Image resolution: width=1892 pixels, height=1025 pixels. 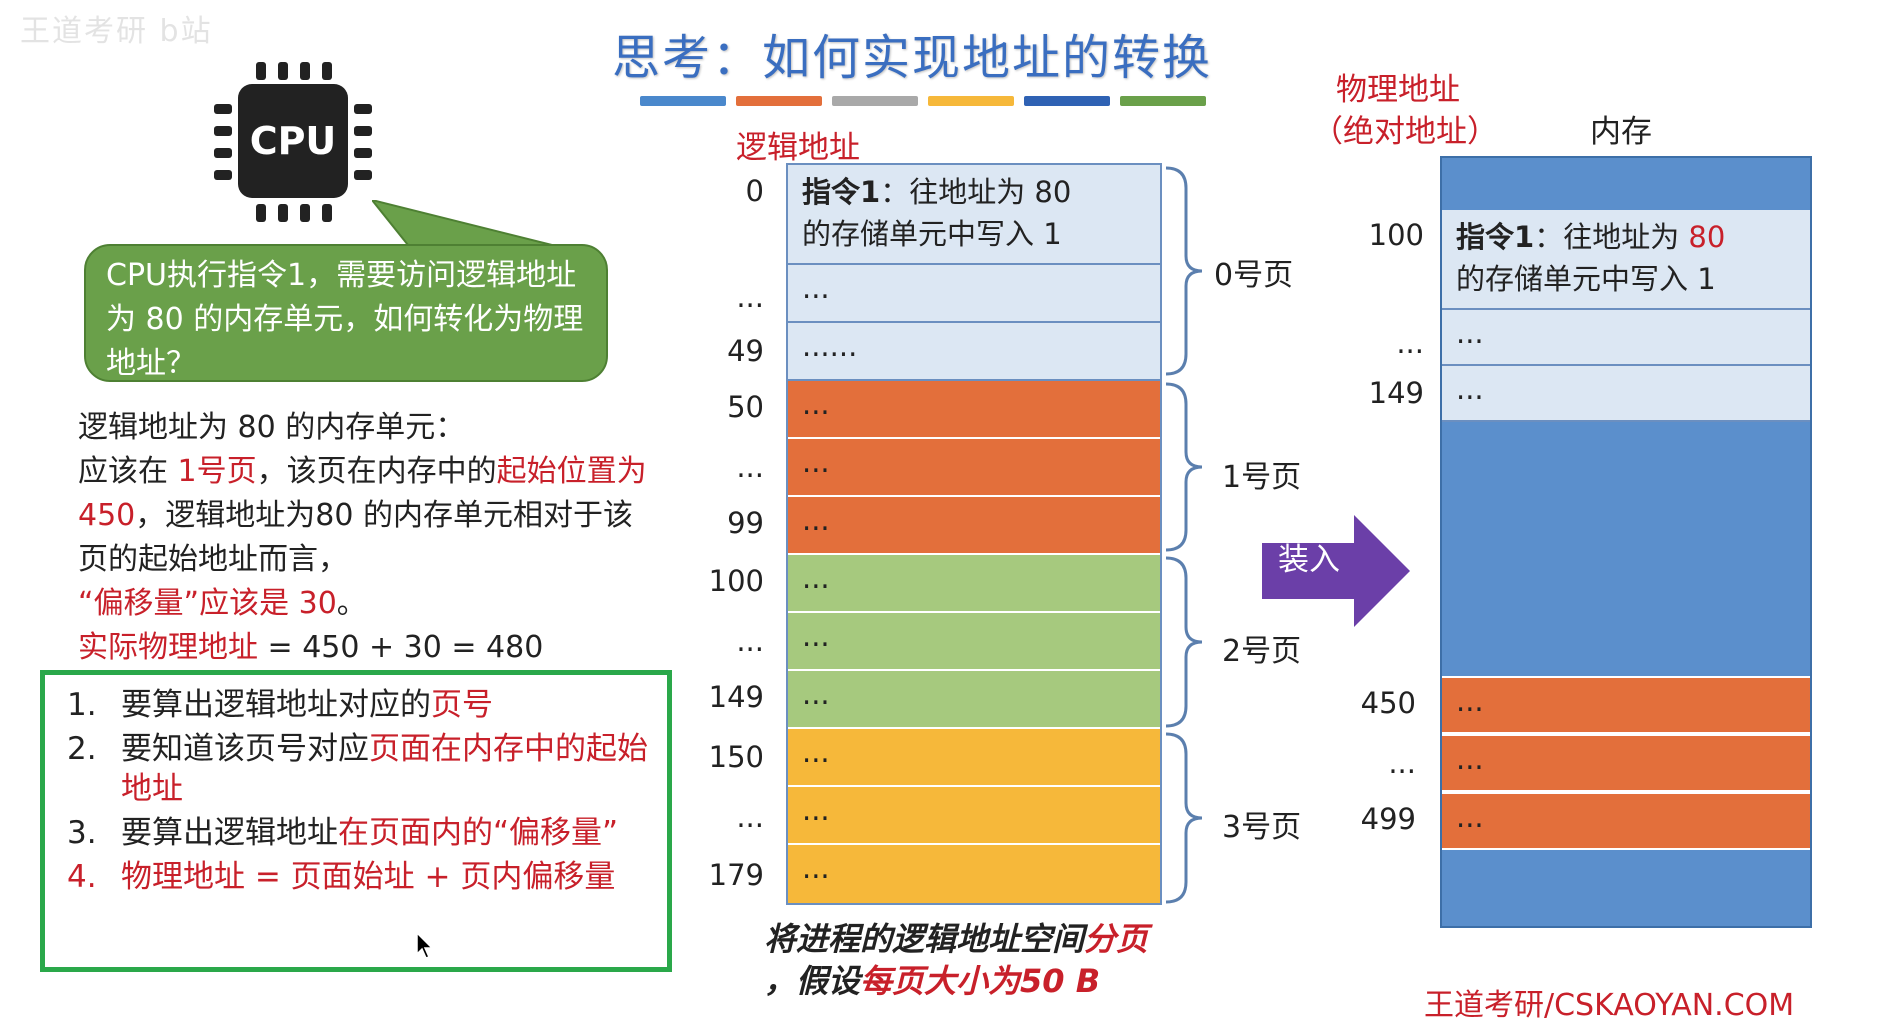 What do you see at coordinates (745, 523) in the screenshot?
I see `row-label: 99` at bounding box center [745, 523].